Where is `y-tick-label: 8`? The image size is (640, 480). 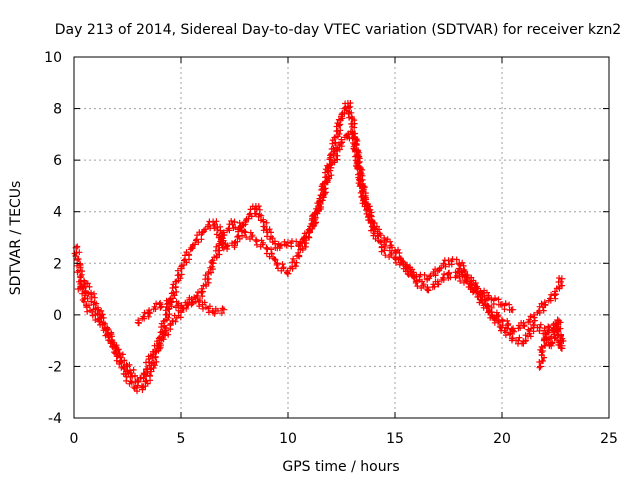 y-tick-label: 8 is located at coordinates (57, 110).